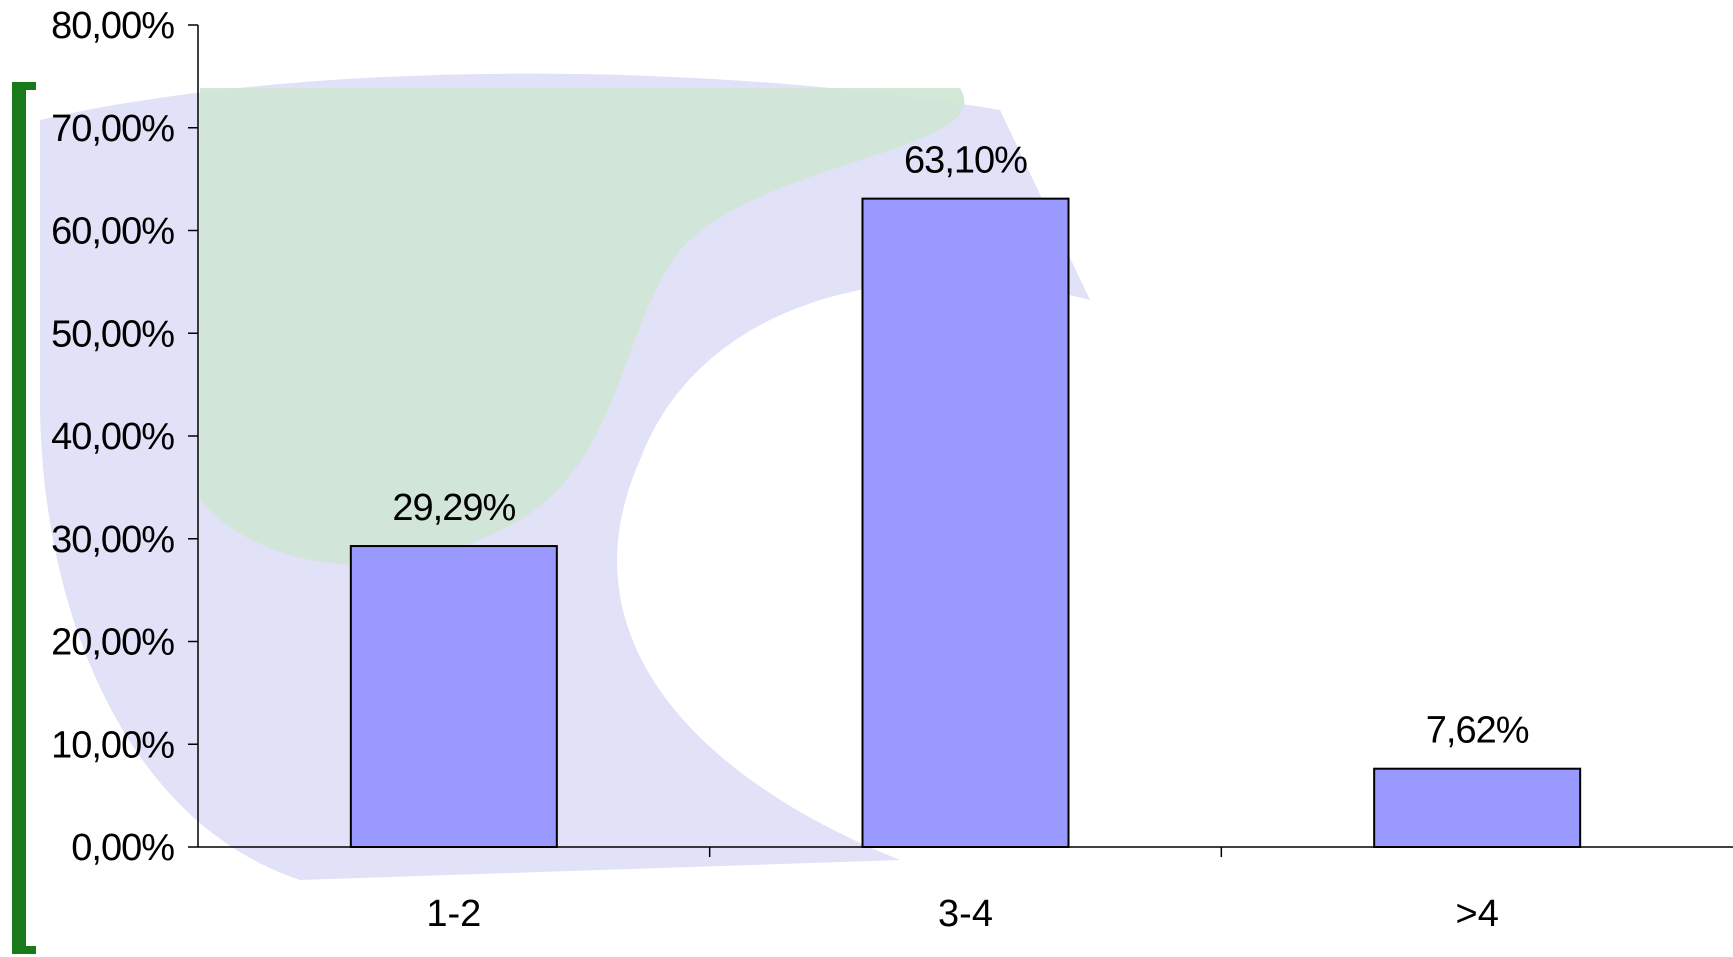 The image size is (1733, 957). Describe the element at coordinates (1477, 731) in the screenshot. I see `data-label: 7,62%` at that location.